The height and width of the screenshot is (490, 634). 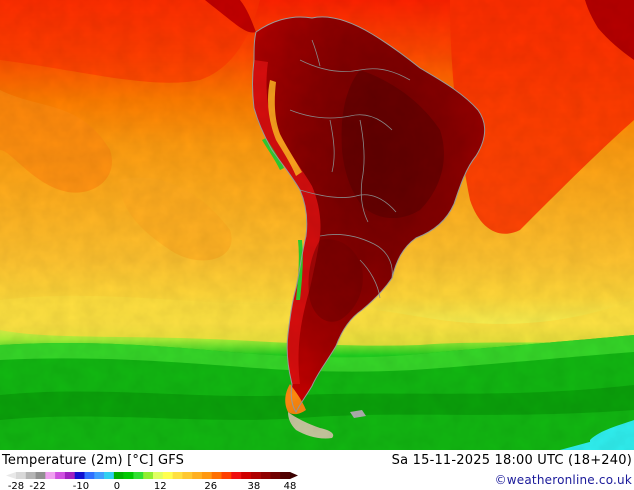 What do you see at coordinates (81, 485) in the screenshot?
I see `scale-tick-label: -10` at bounding box center [81, 485].